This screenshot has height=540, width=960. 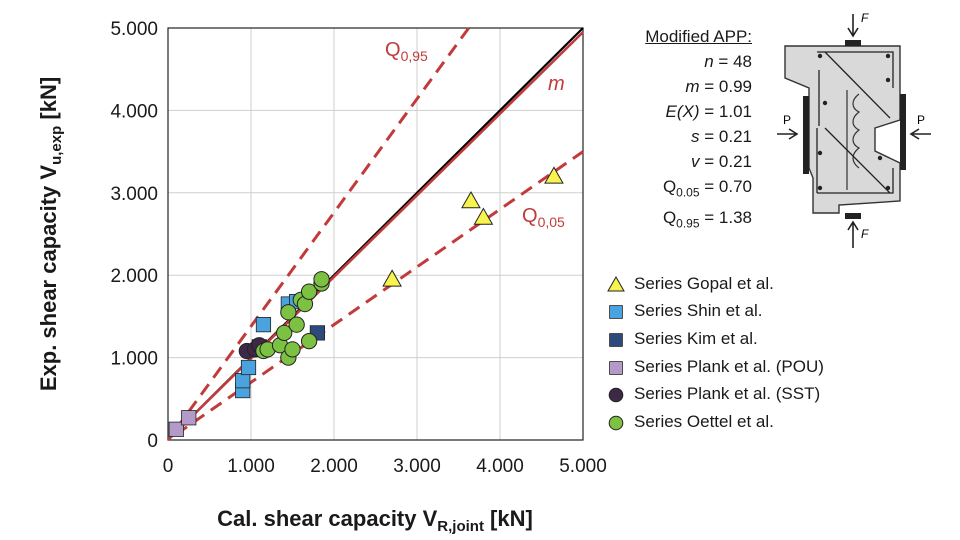 What do you see at coordinates (475, 134) in the screenshot?
I see `line-labels: m Q0,95 Q0,05` at bounding box center [475, 134].